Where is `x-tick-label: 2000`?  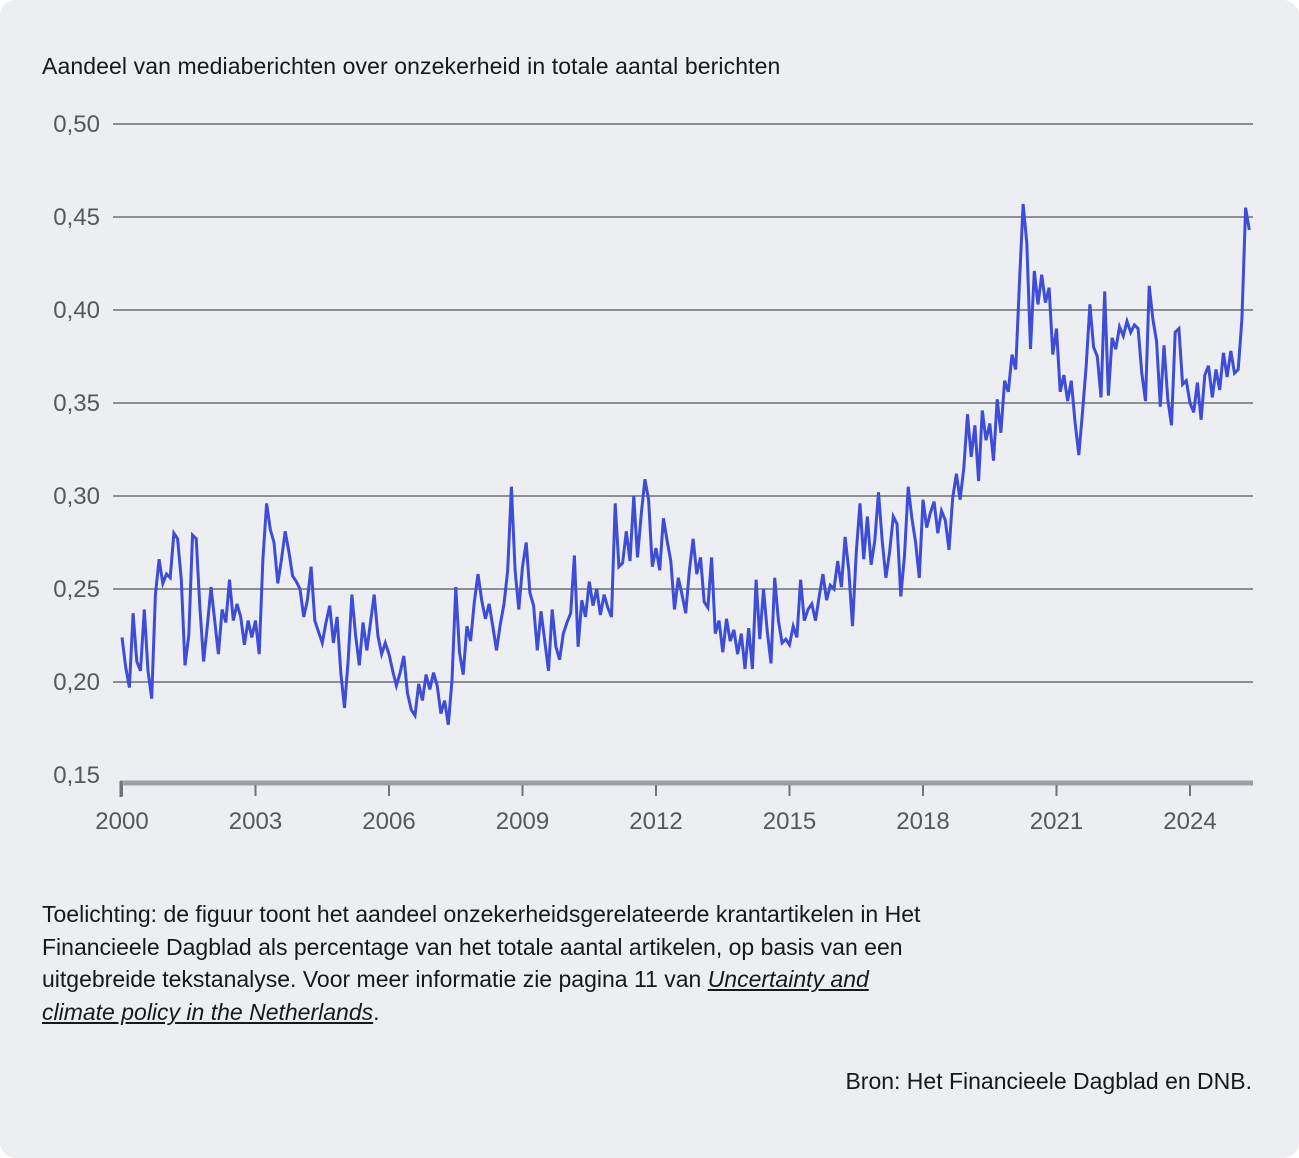 x-tick-label: 2000 is located at coordinates (121, 821).